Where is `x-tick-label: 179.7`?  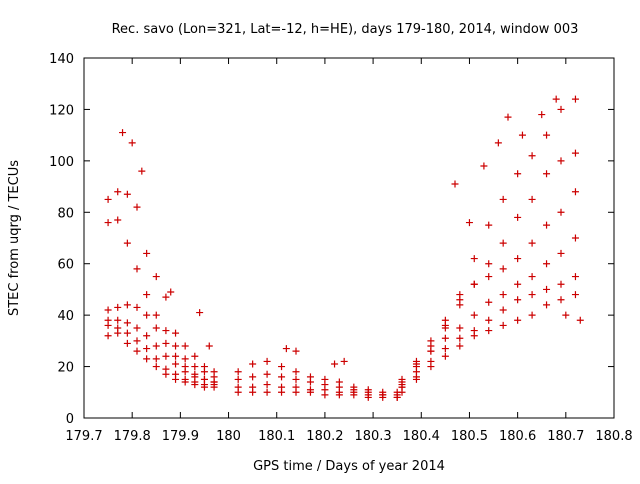
x-tick-label: 179.7 is located at coordinates (83, 436).